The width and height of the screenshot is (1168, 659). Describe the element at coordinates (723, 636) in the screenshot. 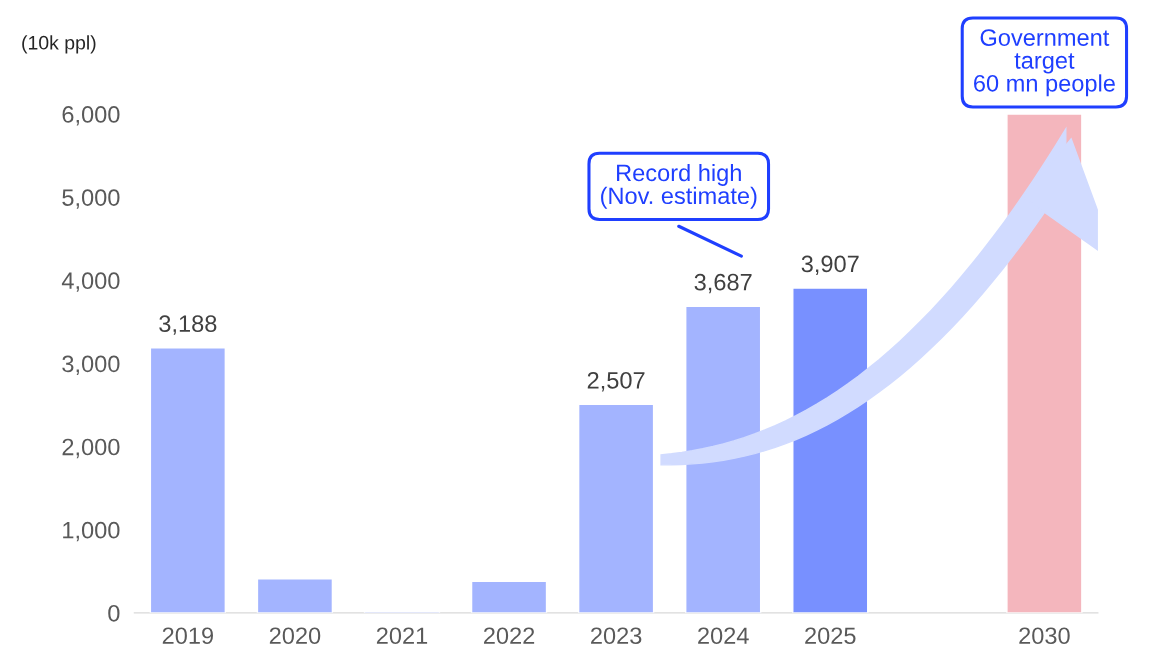

I see `x-tick-label: 2024` at that location.